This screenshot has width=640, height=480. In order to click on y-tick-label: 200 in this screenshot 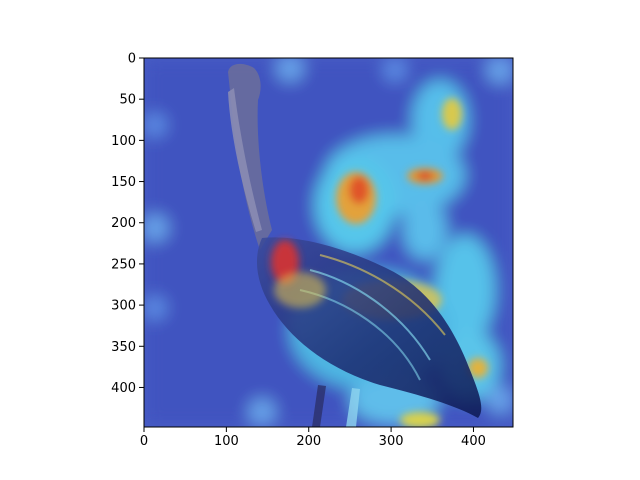, I will do `click(123, 223)`.